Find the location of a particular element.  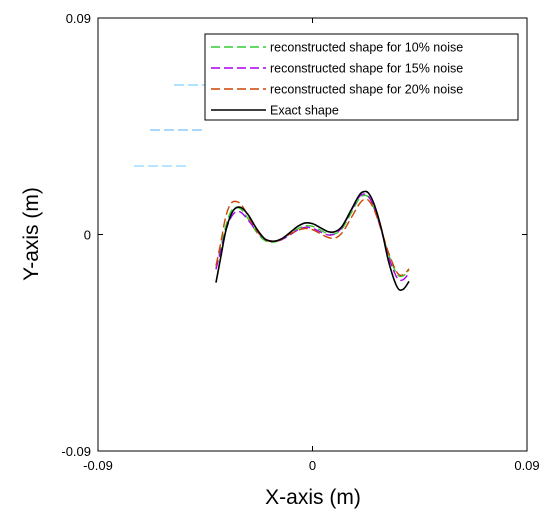

x-tick-label: 0.09 is located at coordinates (526, 465).